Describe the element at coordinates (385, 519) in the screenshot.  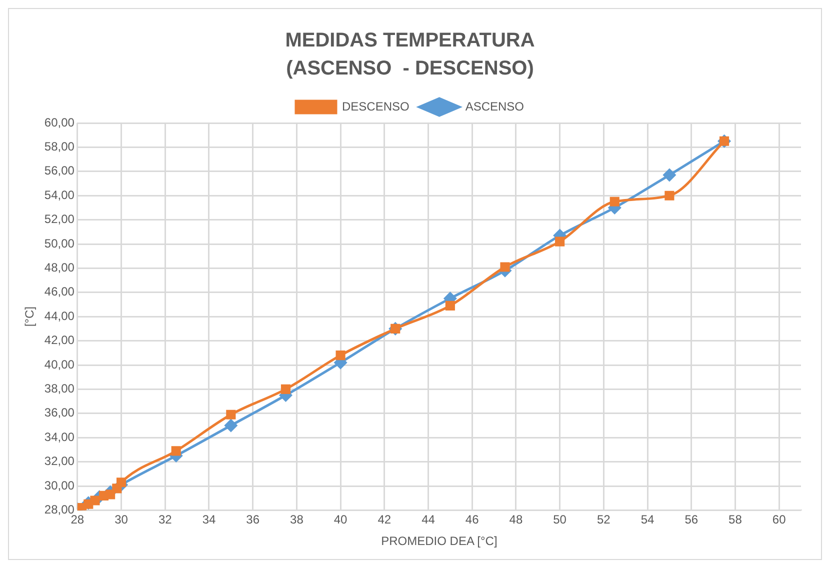
I see `x-tick-label: 42` at that location.